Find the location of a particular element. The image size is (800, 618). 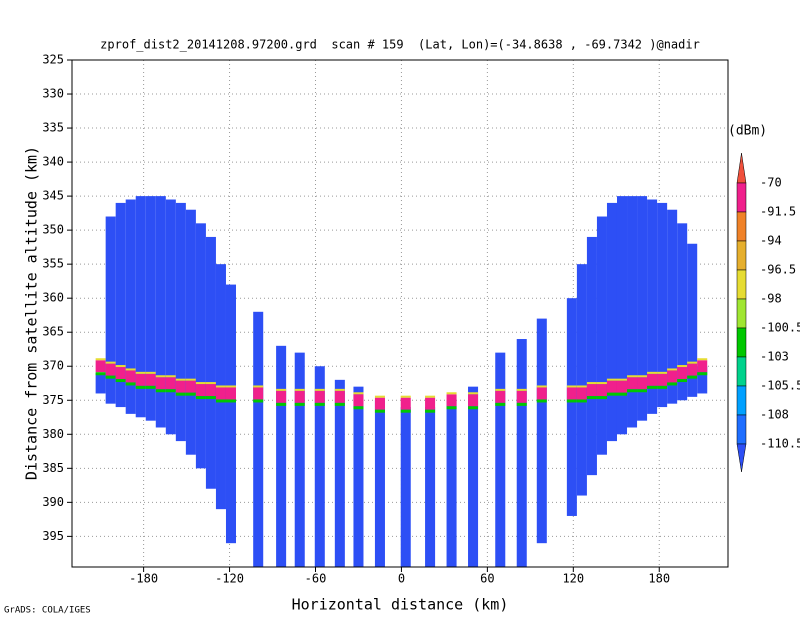

x-tick-label: 180 is located at coordinates (659, 579).